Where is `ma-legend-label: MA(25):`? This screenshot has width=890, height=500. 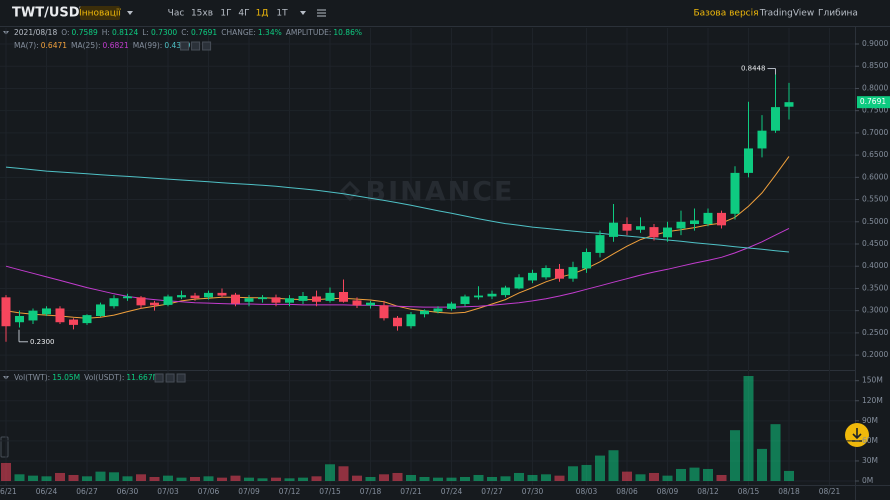 ma-legend-label: MA(25): is located at coordinates (86, 45).